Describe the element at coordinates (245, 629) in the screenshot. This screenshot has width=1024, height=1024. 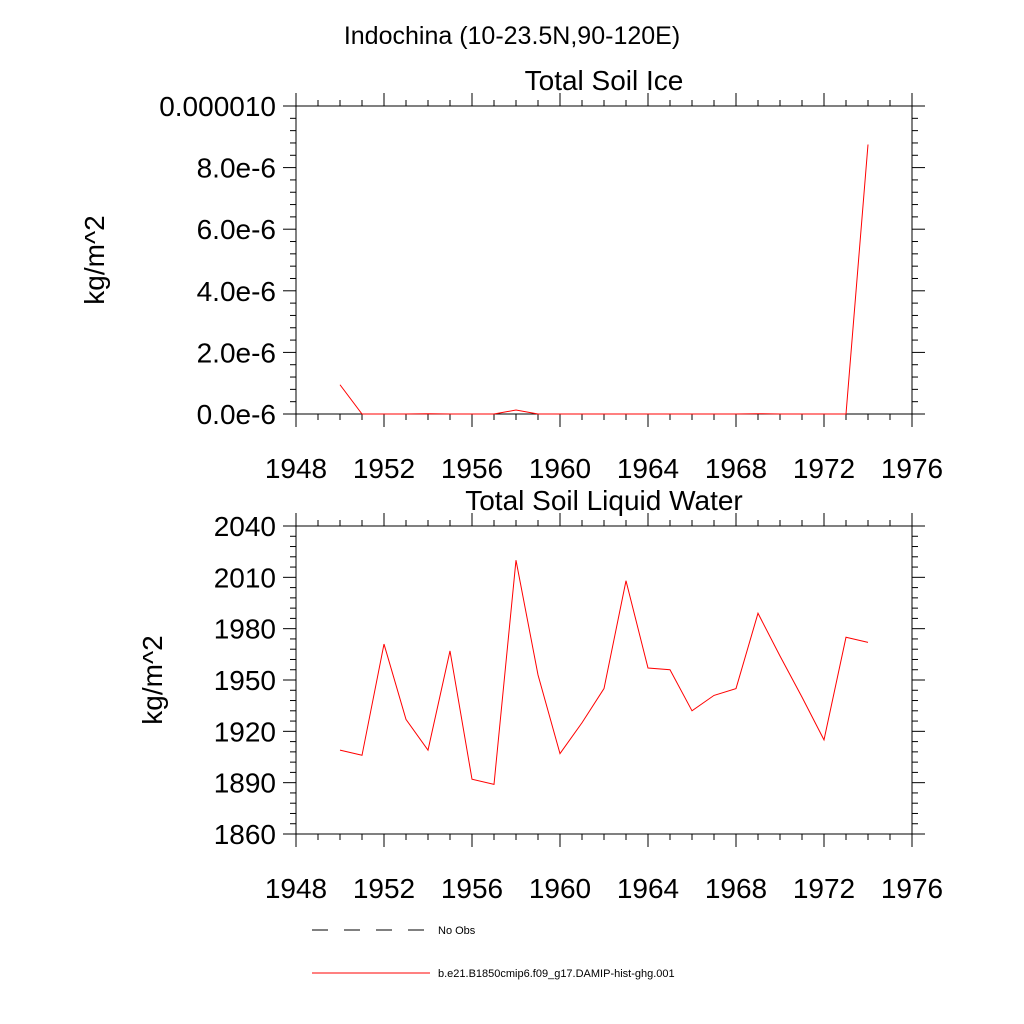
I see `y-tick-label: 1980` at that location.